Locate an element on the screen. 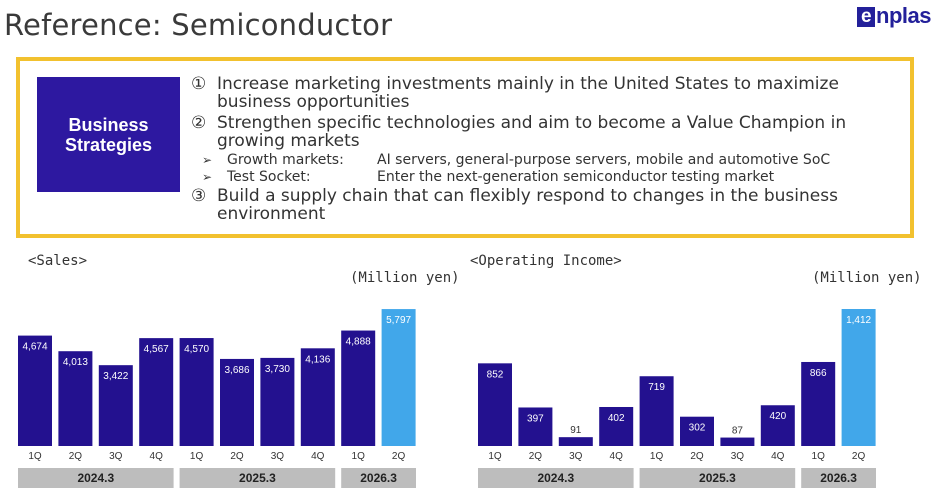 The height and width of the screenshot is (498, 936). sales-year-label: 2024.3 is located at coordinates (95, 478).